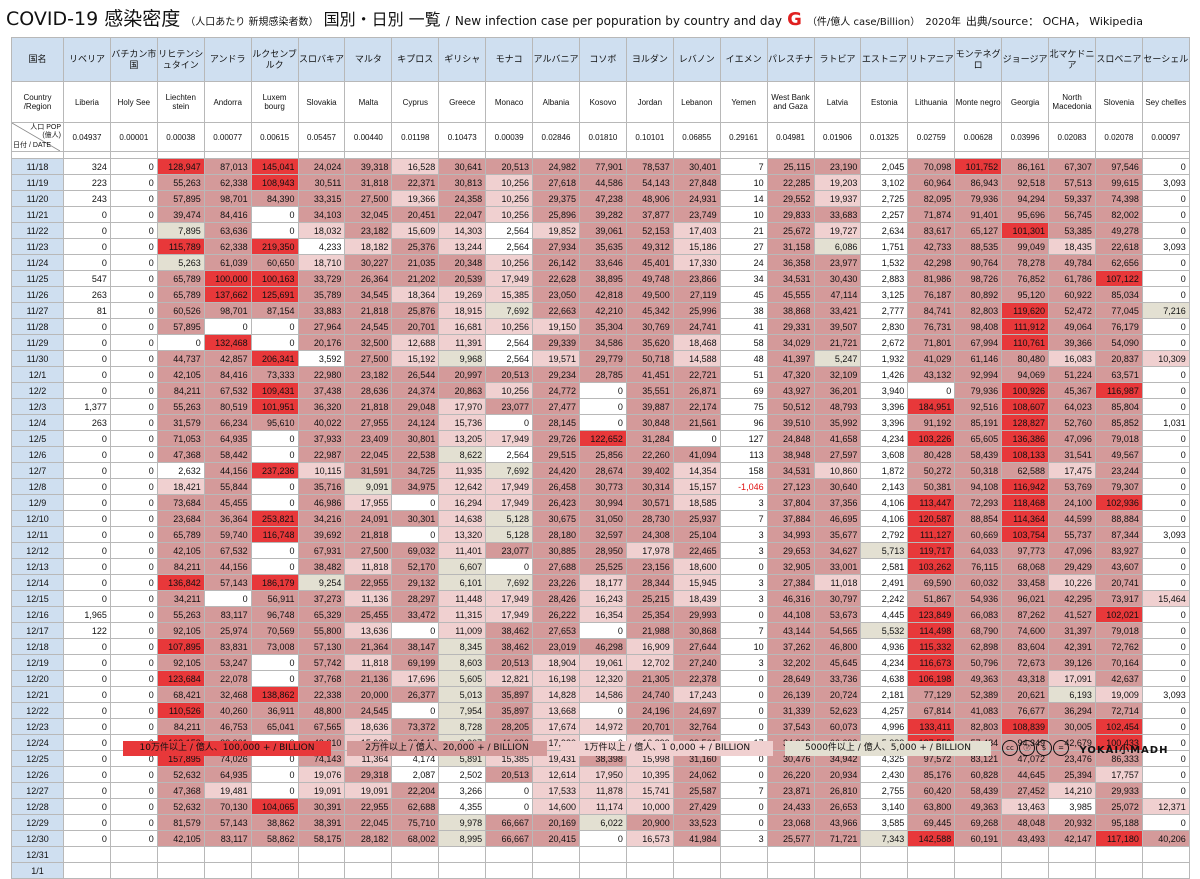 This screenshot has width=1200, height=879. What do you see at coordinates (87, 59) in the screenshot?
I see `country-jp-header: リベリア` at bounding box center [87, 59].